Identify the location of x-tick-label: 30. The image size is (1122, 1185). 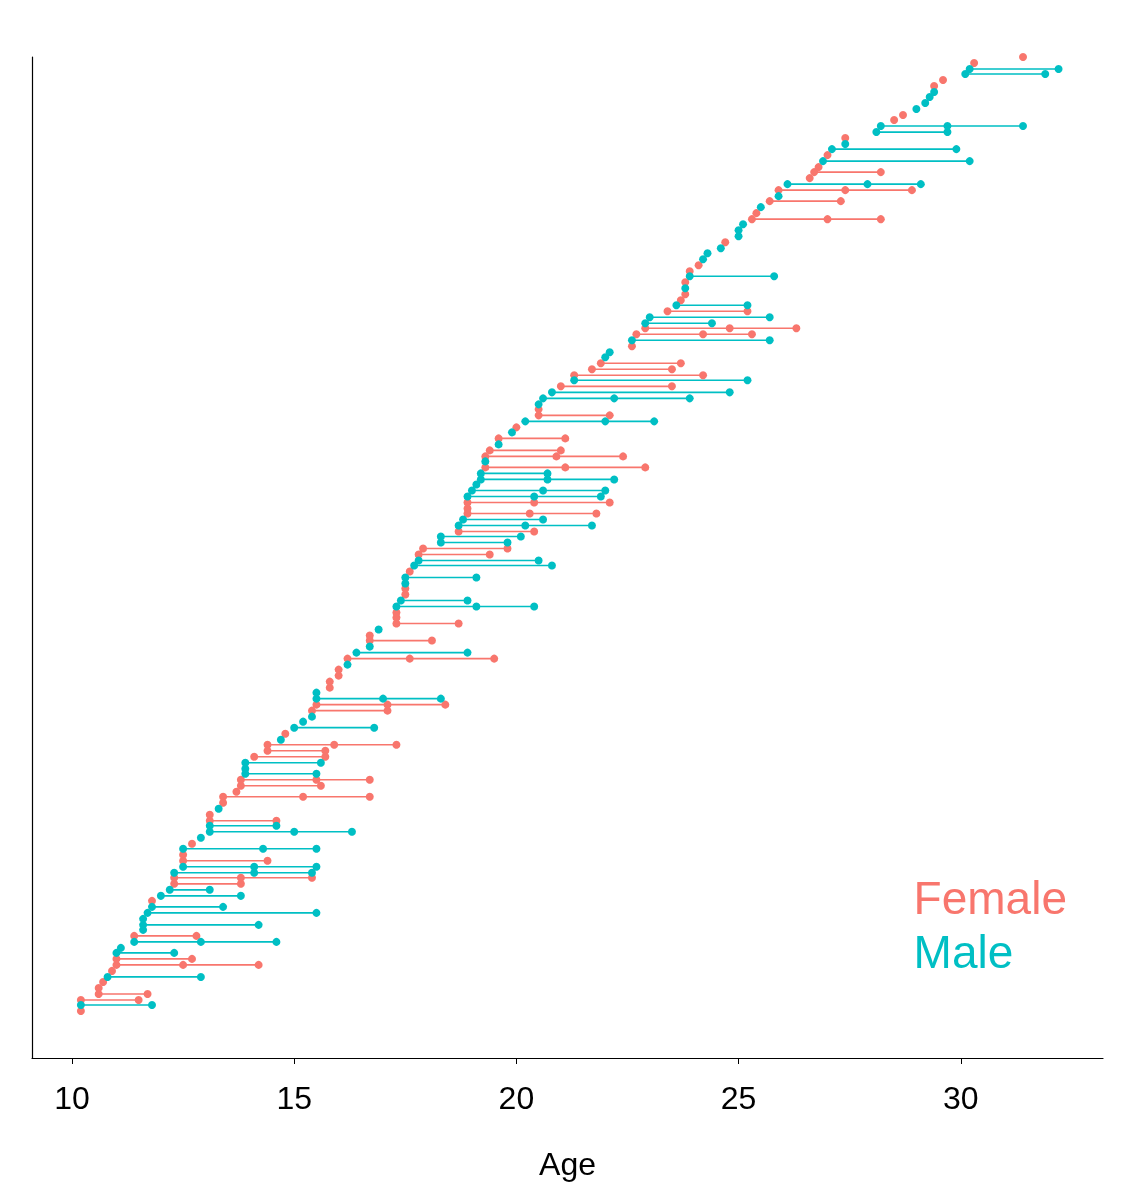
(961, 1098).